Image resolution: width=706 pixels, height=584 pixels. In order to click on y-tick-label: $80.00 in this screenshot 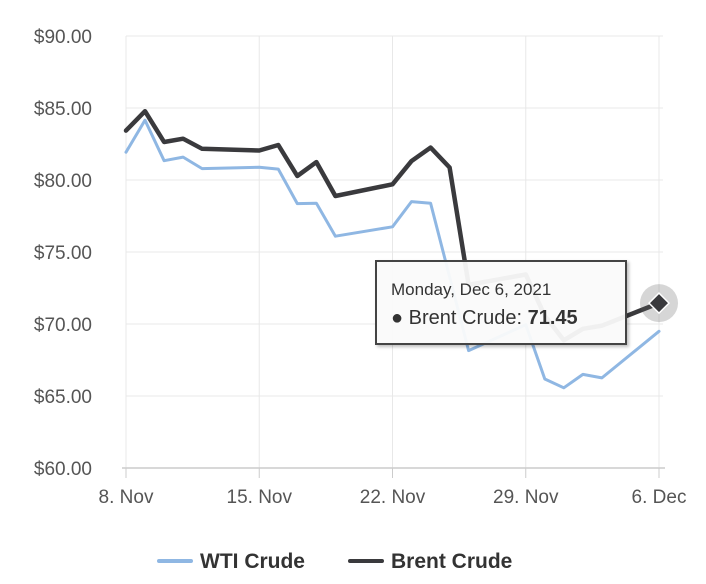, I will do `click(63, 181)`.